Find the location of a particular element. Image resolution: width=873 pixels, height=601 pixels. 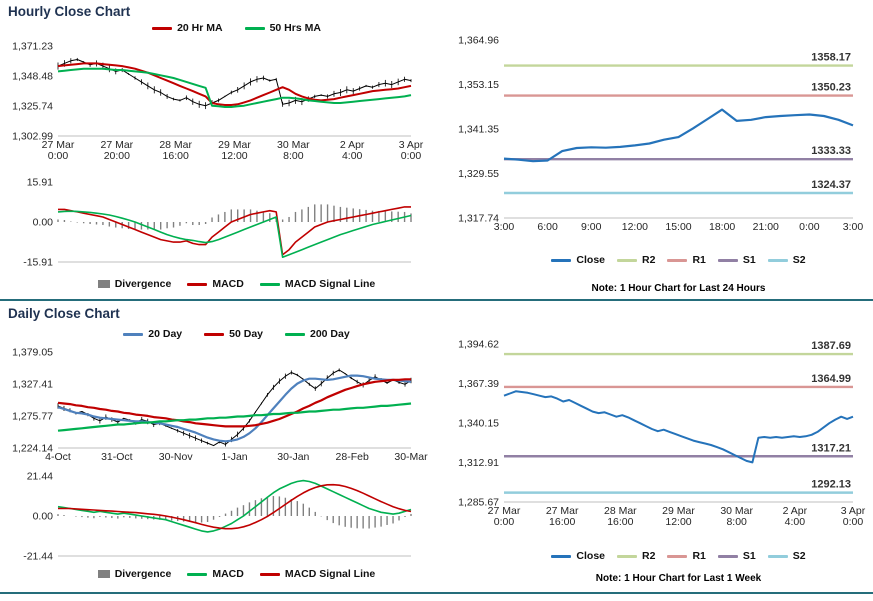

hourly-pivot-note: Note: 1 Hour Chart for Last 24 Hours is located at coordinates (678, 288).